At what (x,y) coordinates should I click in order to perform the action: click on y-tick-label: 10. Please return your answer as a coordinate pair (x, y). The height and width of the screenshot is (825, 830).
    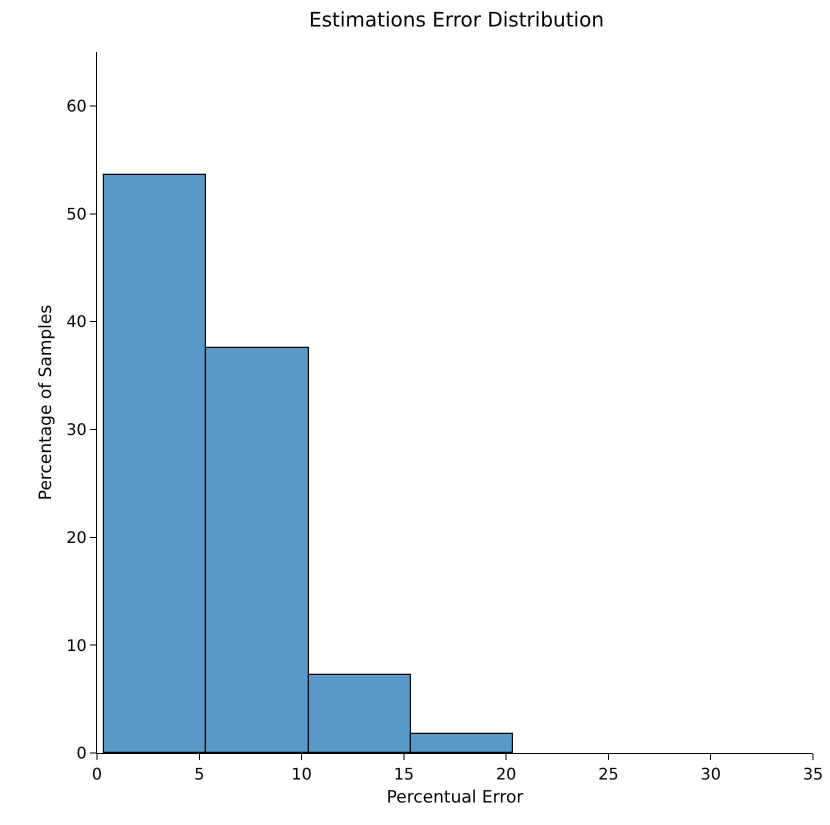
    Looking at the image, I should click on (76, 645).